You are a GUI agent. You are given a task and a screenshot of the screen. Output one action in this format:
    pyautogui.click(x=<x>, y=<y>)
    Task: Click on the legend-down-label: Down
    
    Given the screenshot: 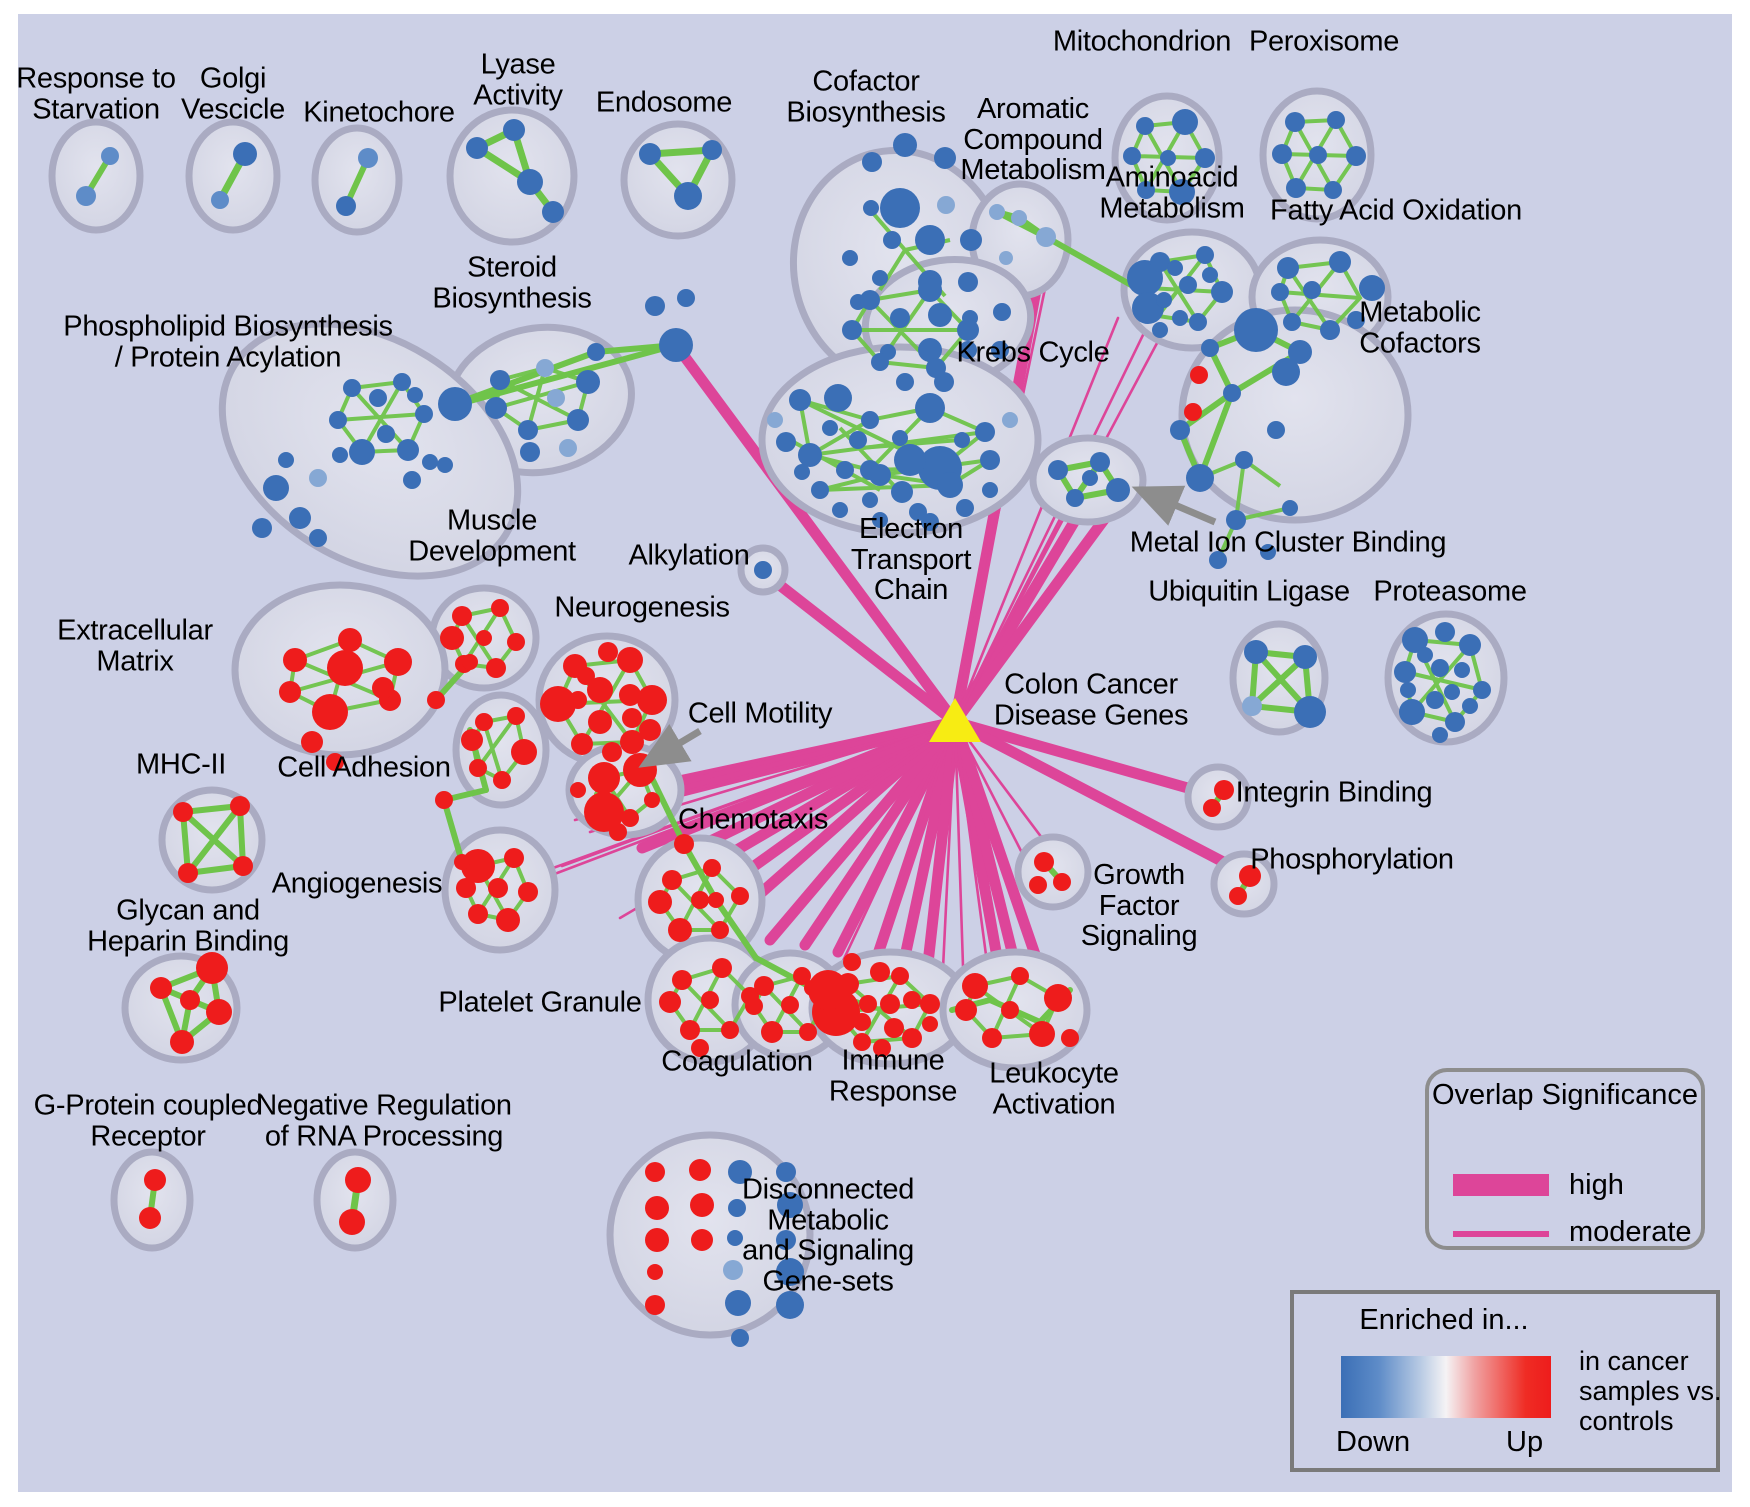 What is the action you would take?
    pyautogui.click(x=1373, y=1442)
    